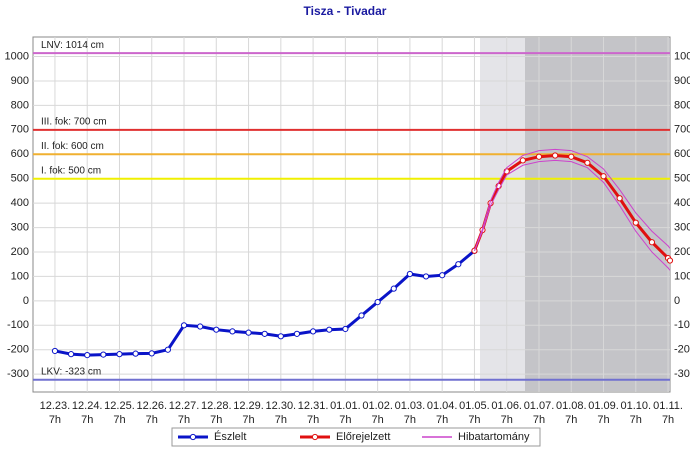 This screenshot has height=460, width=690. What do you see at coordinates (20, 154) in the screenshot?
I see `y-tick-label: 600` at bounding box center [20, 154].